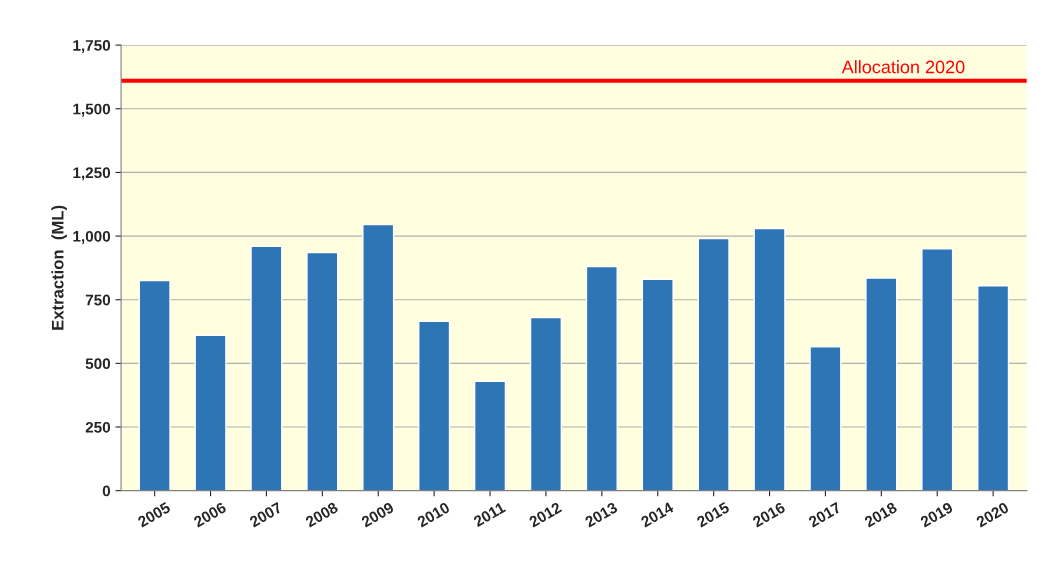 The width and height of the screenshot is (1053, 564). Describe the element at coordinates (936, 514) in the screenshot. I see `x-tick-label: 2019` at that location.